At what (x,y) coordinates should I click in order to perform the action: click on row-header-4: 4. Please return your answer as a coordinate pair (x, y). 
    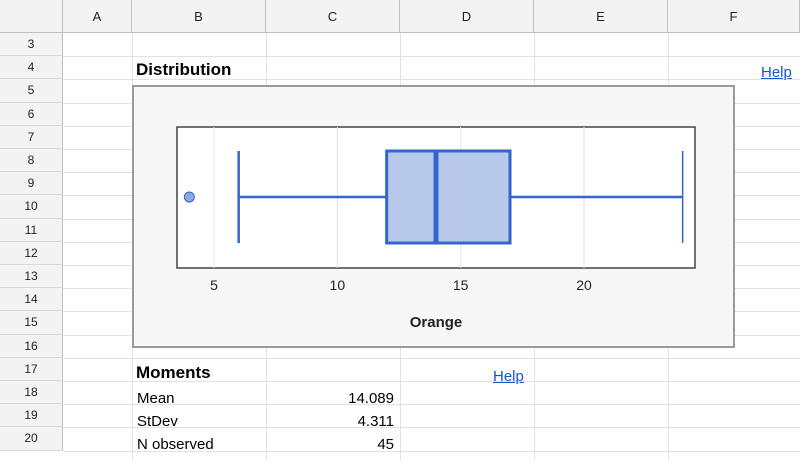
    Looking at the image, I should click on (31, 68).